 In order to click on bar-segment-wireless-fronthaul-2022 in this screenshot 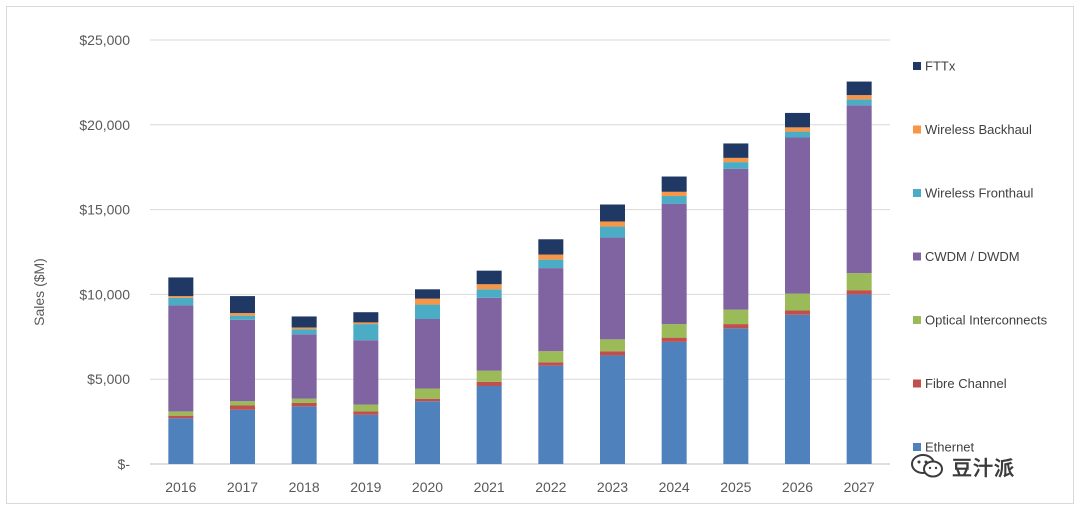, I will do `click(551, 264)`.